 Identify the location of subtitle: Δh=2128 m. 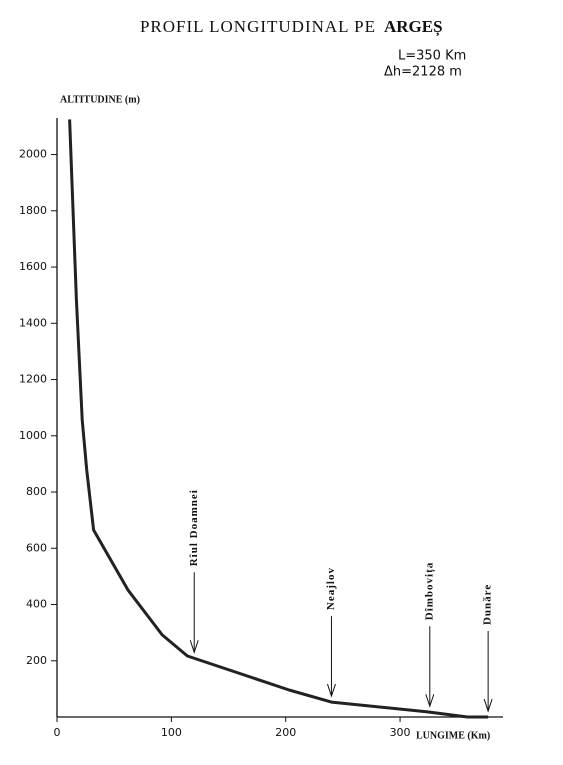
(423, 72).